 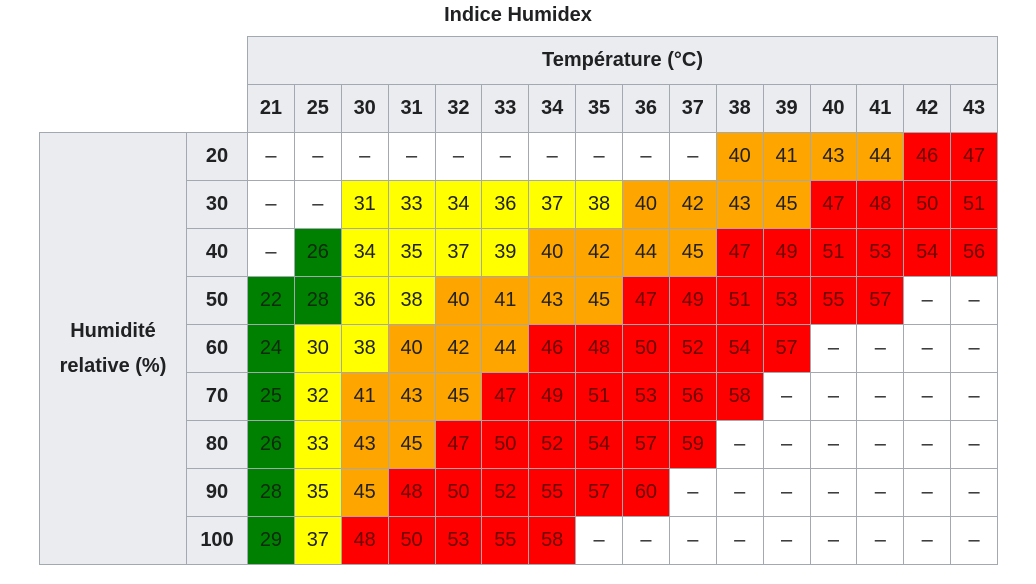 I want to click on table-cell: 26, so click(x=317, y=252).